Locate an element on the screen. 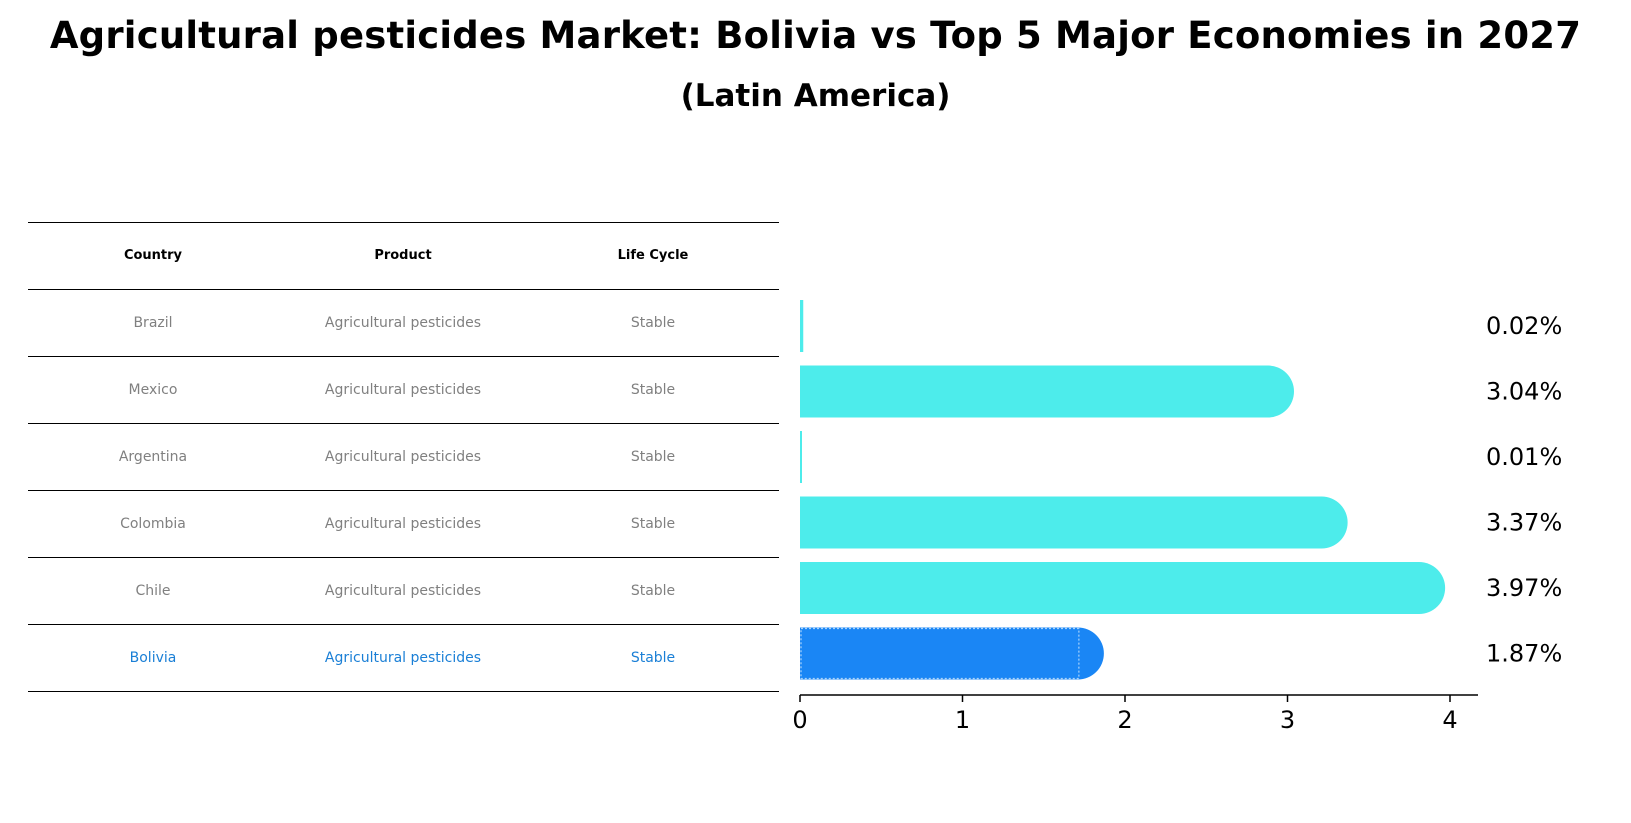 Image resolution: width=1631 pixels, height=823 pixels. country-cell: Bolivia is located at coordinates (153, 658).